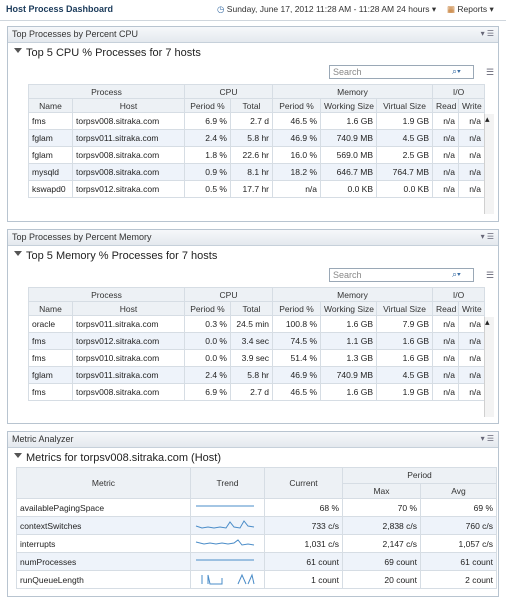 Image resolution: width=506 pixels, height=599 pixels. What do you see at coordinates (381, 490) in the screenshot?
I see `column-header: Max` at bounding box center [381, 490].